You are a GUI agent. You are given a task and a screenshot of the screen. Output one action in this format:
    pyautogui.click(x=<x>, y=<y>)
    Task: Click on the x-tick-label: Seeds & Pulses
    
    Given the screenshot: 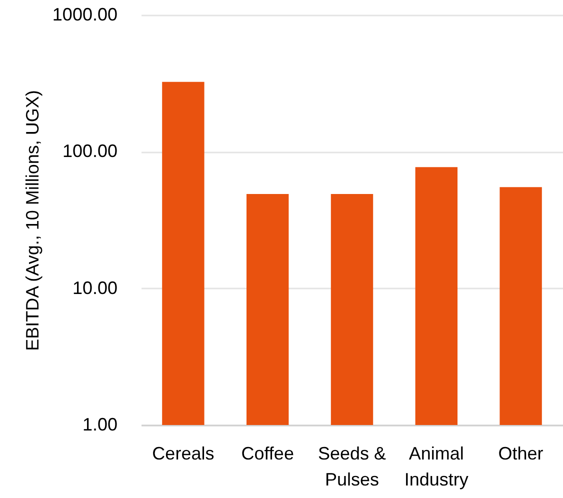 What is the action you would take?
    pyautogui.click(x=352, y=467)
    